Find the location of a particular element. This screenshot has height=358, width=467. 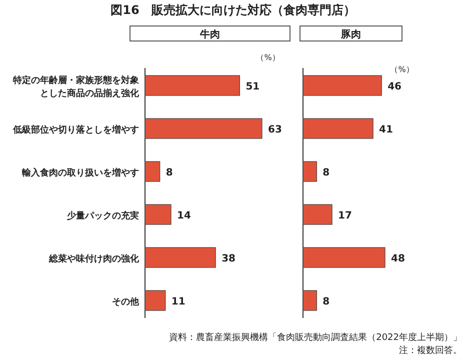

y-tick-label: 輸入食肉の取り扱いを増やす is located at coordinates (80, 172).